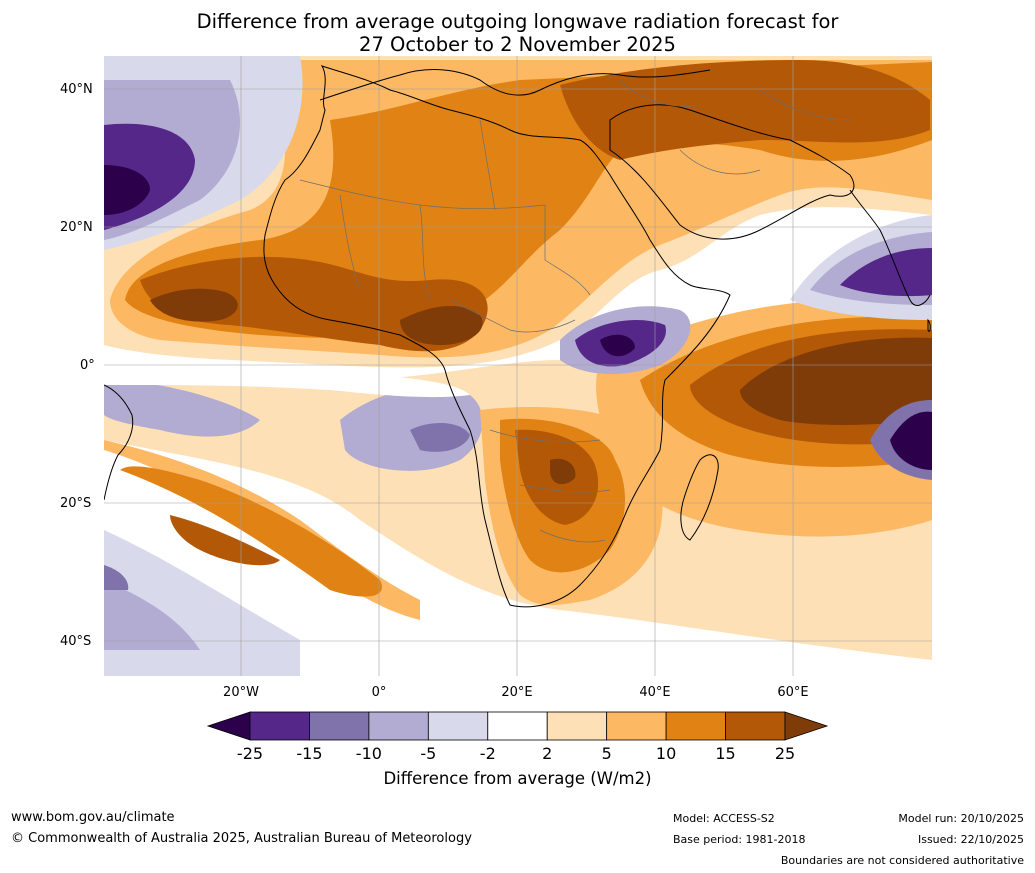 The height and width of the screenshot is (873, 1035). I want to click on colorbar-tick-label: 10, so click(666, 753).